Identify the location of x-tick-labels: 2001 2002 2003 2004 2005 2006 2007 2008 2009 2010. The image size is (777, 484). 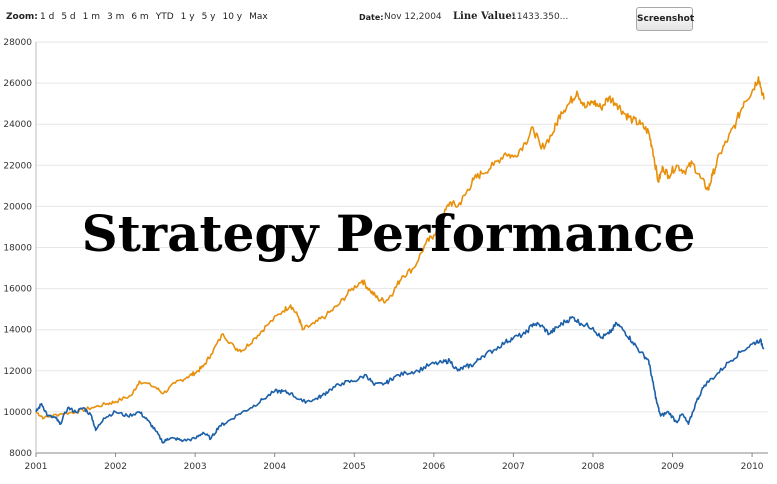
(394, 467).